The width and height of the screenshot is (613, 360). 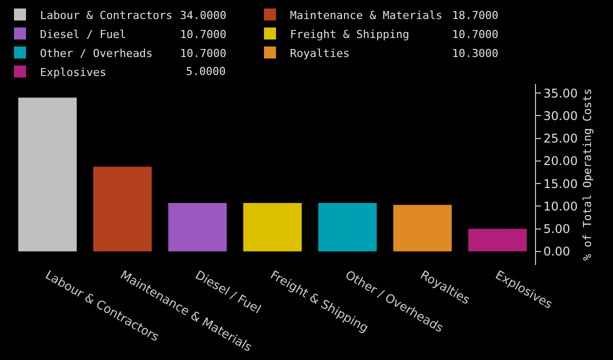 What do you see at coordinates (96, 53) in the screenshot?
I see `legend-label: Other / Overheads` at bounding box center [96, 53].